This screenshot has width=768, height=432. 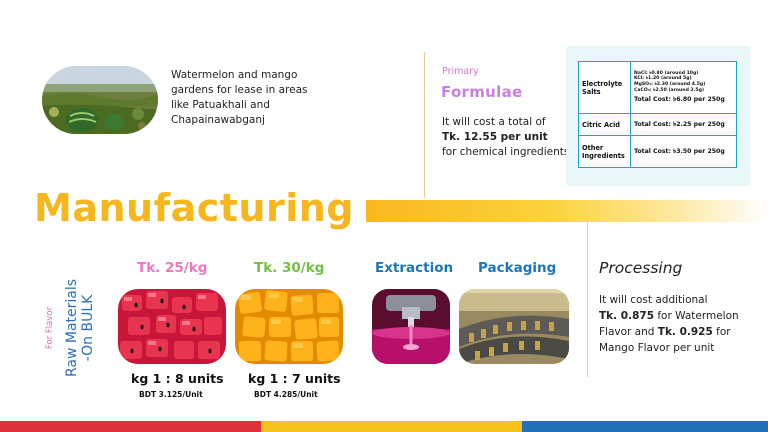 I want to click on watermelon-field-image, so click(x=100, y=100).